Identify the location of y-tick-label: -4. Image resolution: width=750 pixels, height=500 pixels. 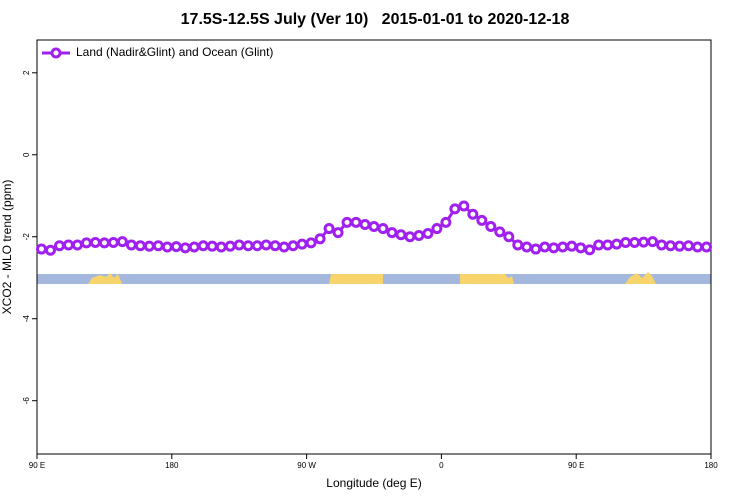
(26, 319).